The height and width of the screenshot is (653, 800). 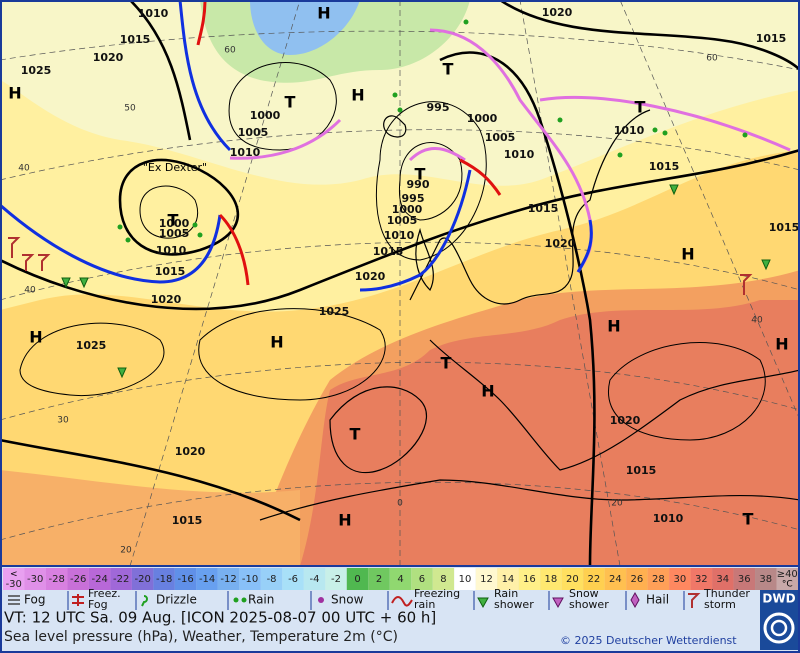 I want to click on logo-swirl, so click(x=779, y=628).